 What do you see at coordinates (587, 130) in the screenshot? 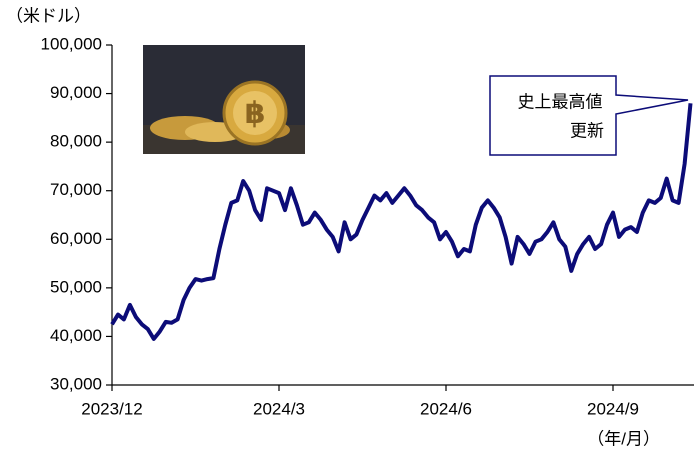
I see `annotation-line: 更新` at bounding box center [587, 130].